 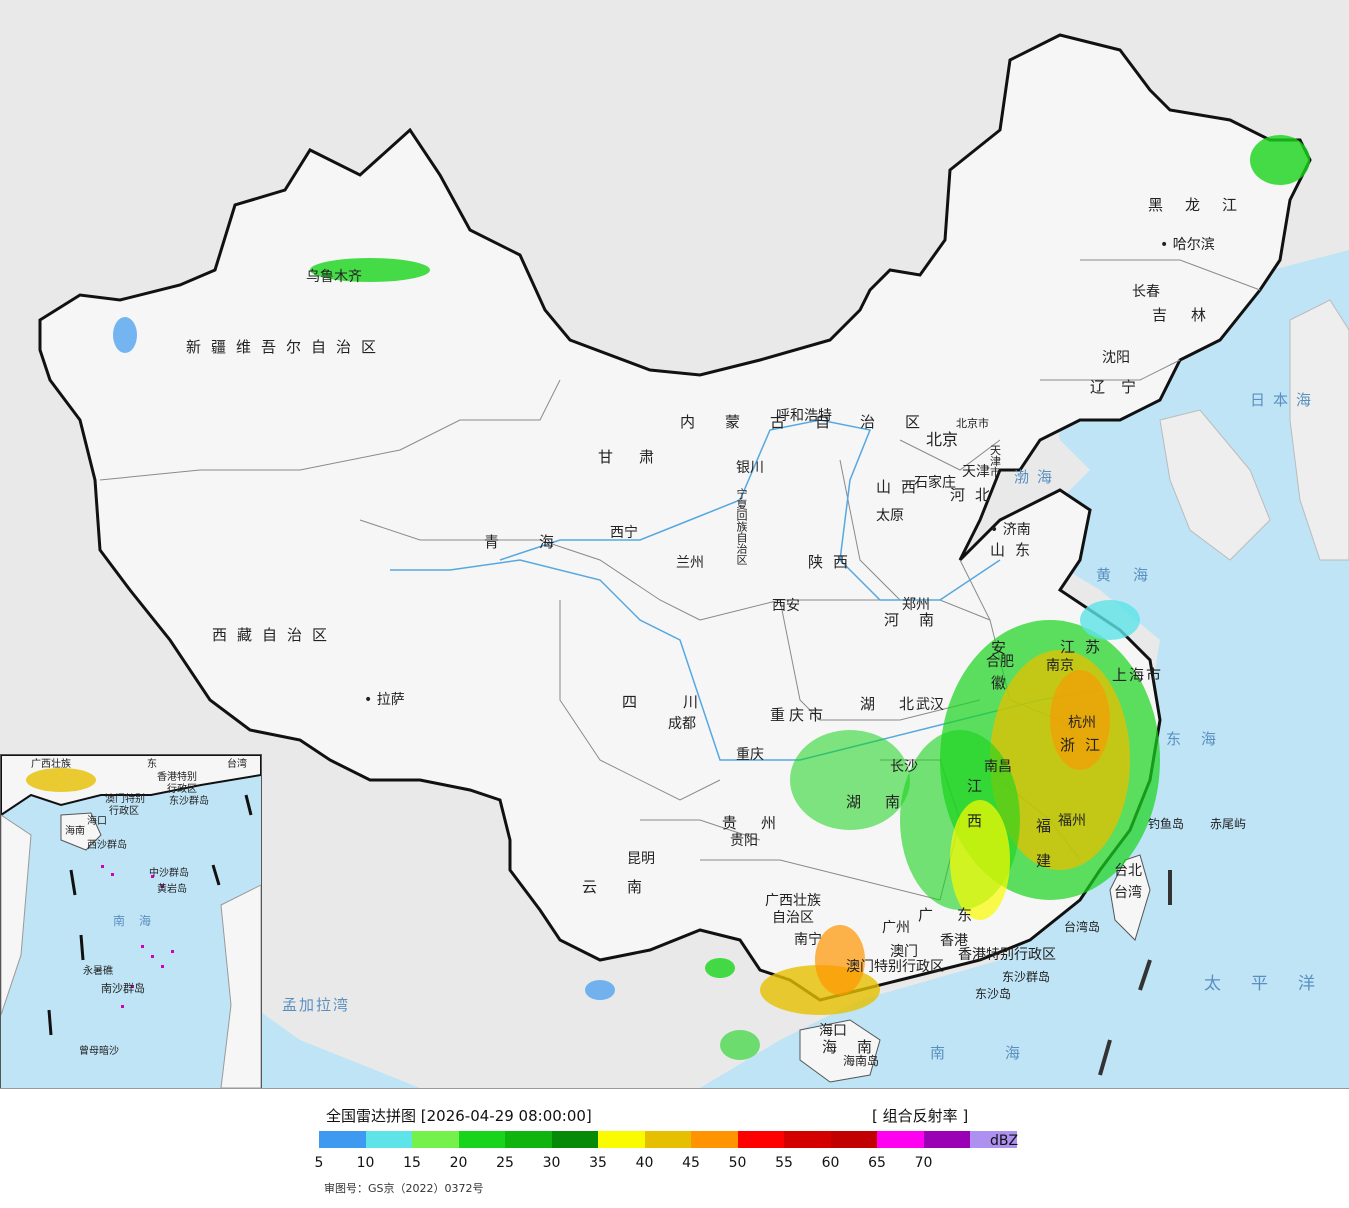 I want to click on sea-taipingyang: 太平洋, so click(x=1274, y=984).